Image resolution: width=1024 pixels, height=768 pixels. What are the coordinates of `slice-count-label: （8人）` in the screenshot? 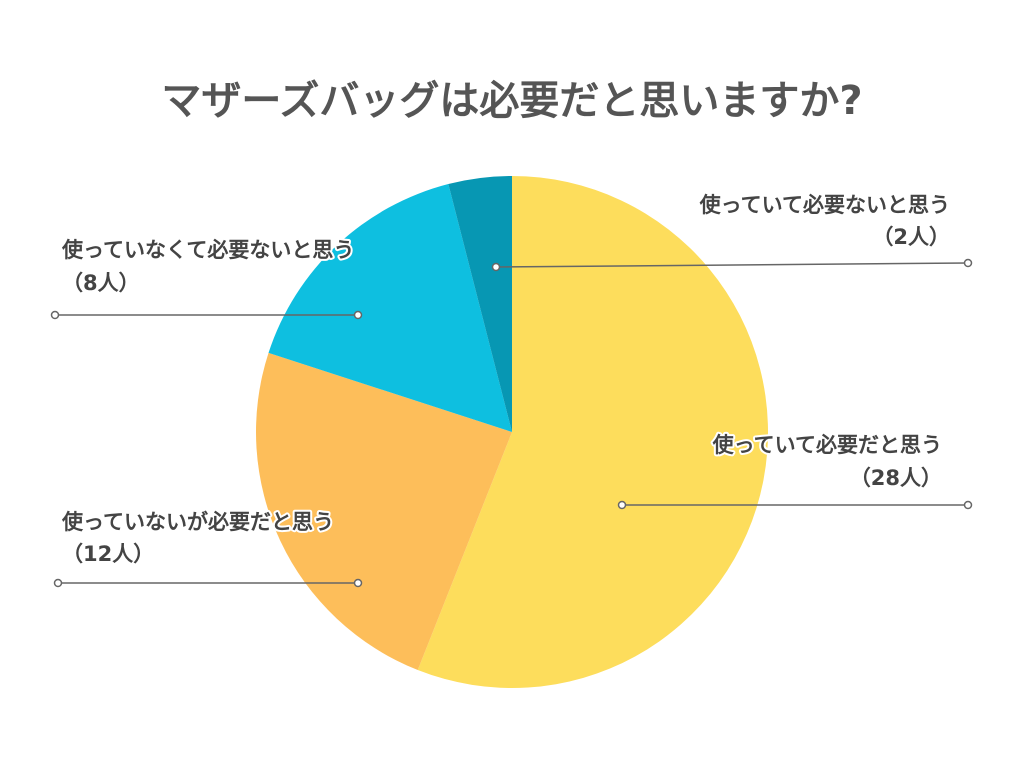 It's located at (101, 283).